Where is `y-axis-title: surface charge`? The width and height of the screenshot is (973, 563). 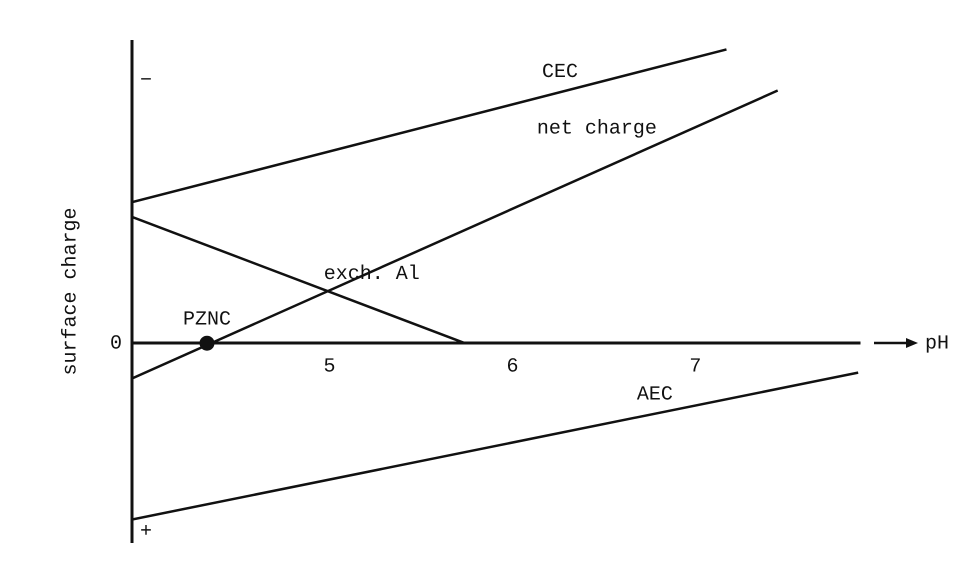 y-axis-title: surface charge is located at coordinates (70, 291).